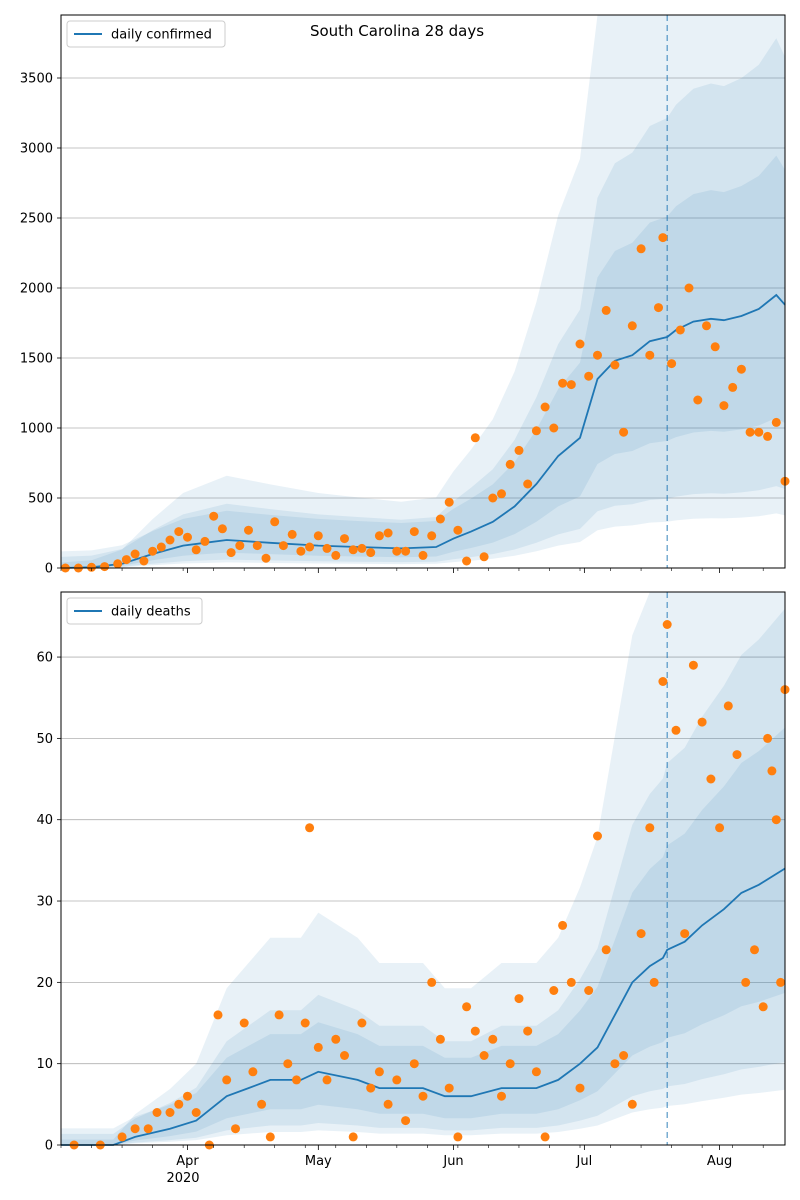 The height and width of the screenshot is (1200, 800). What do you see at coordinates (151, 612) in the screenshot?
I see `legend-label-daily-deaths: daily deaths` at bounding box center [151, 612].